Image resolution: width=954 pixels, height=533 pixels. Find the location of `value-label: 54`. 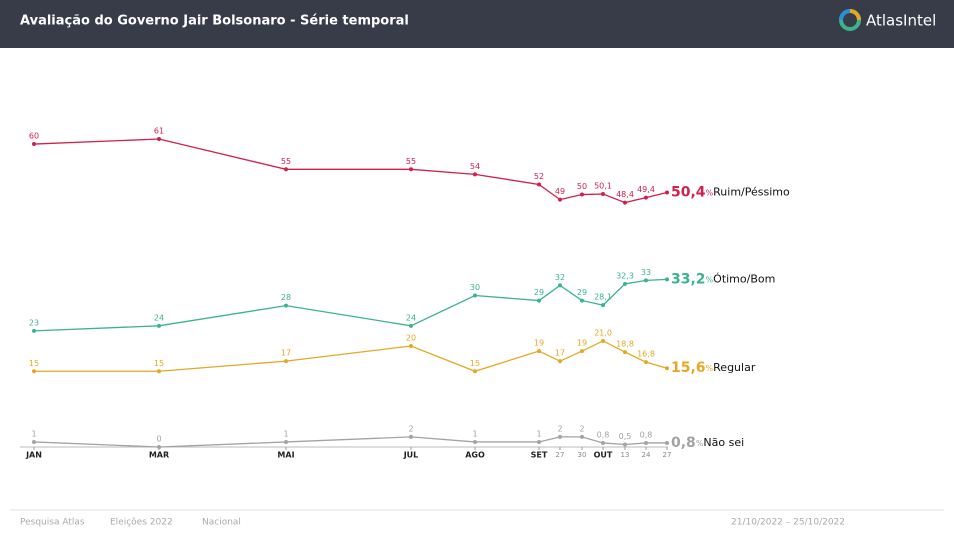

value-label: 54 is located at coordinates (475, 166).